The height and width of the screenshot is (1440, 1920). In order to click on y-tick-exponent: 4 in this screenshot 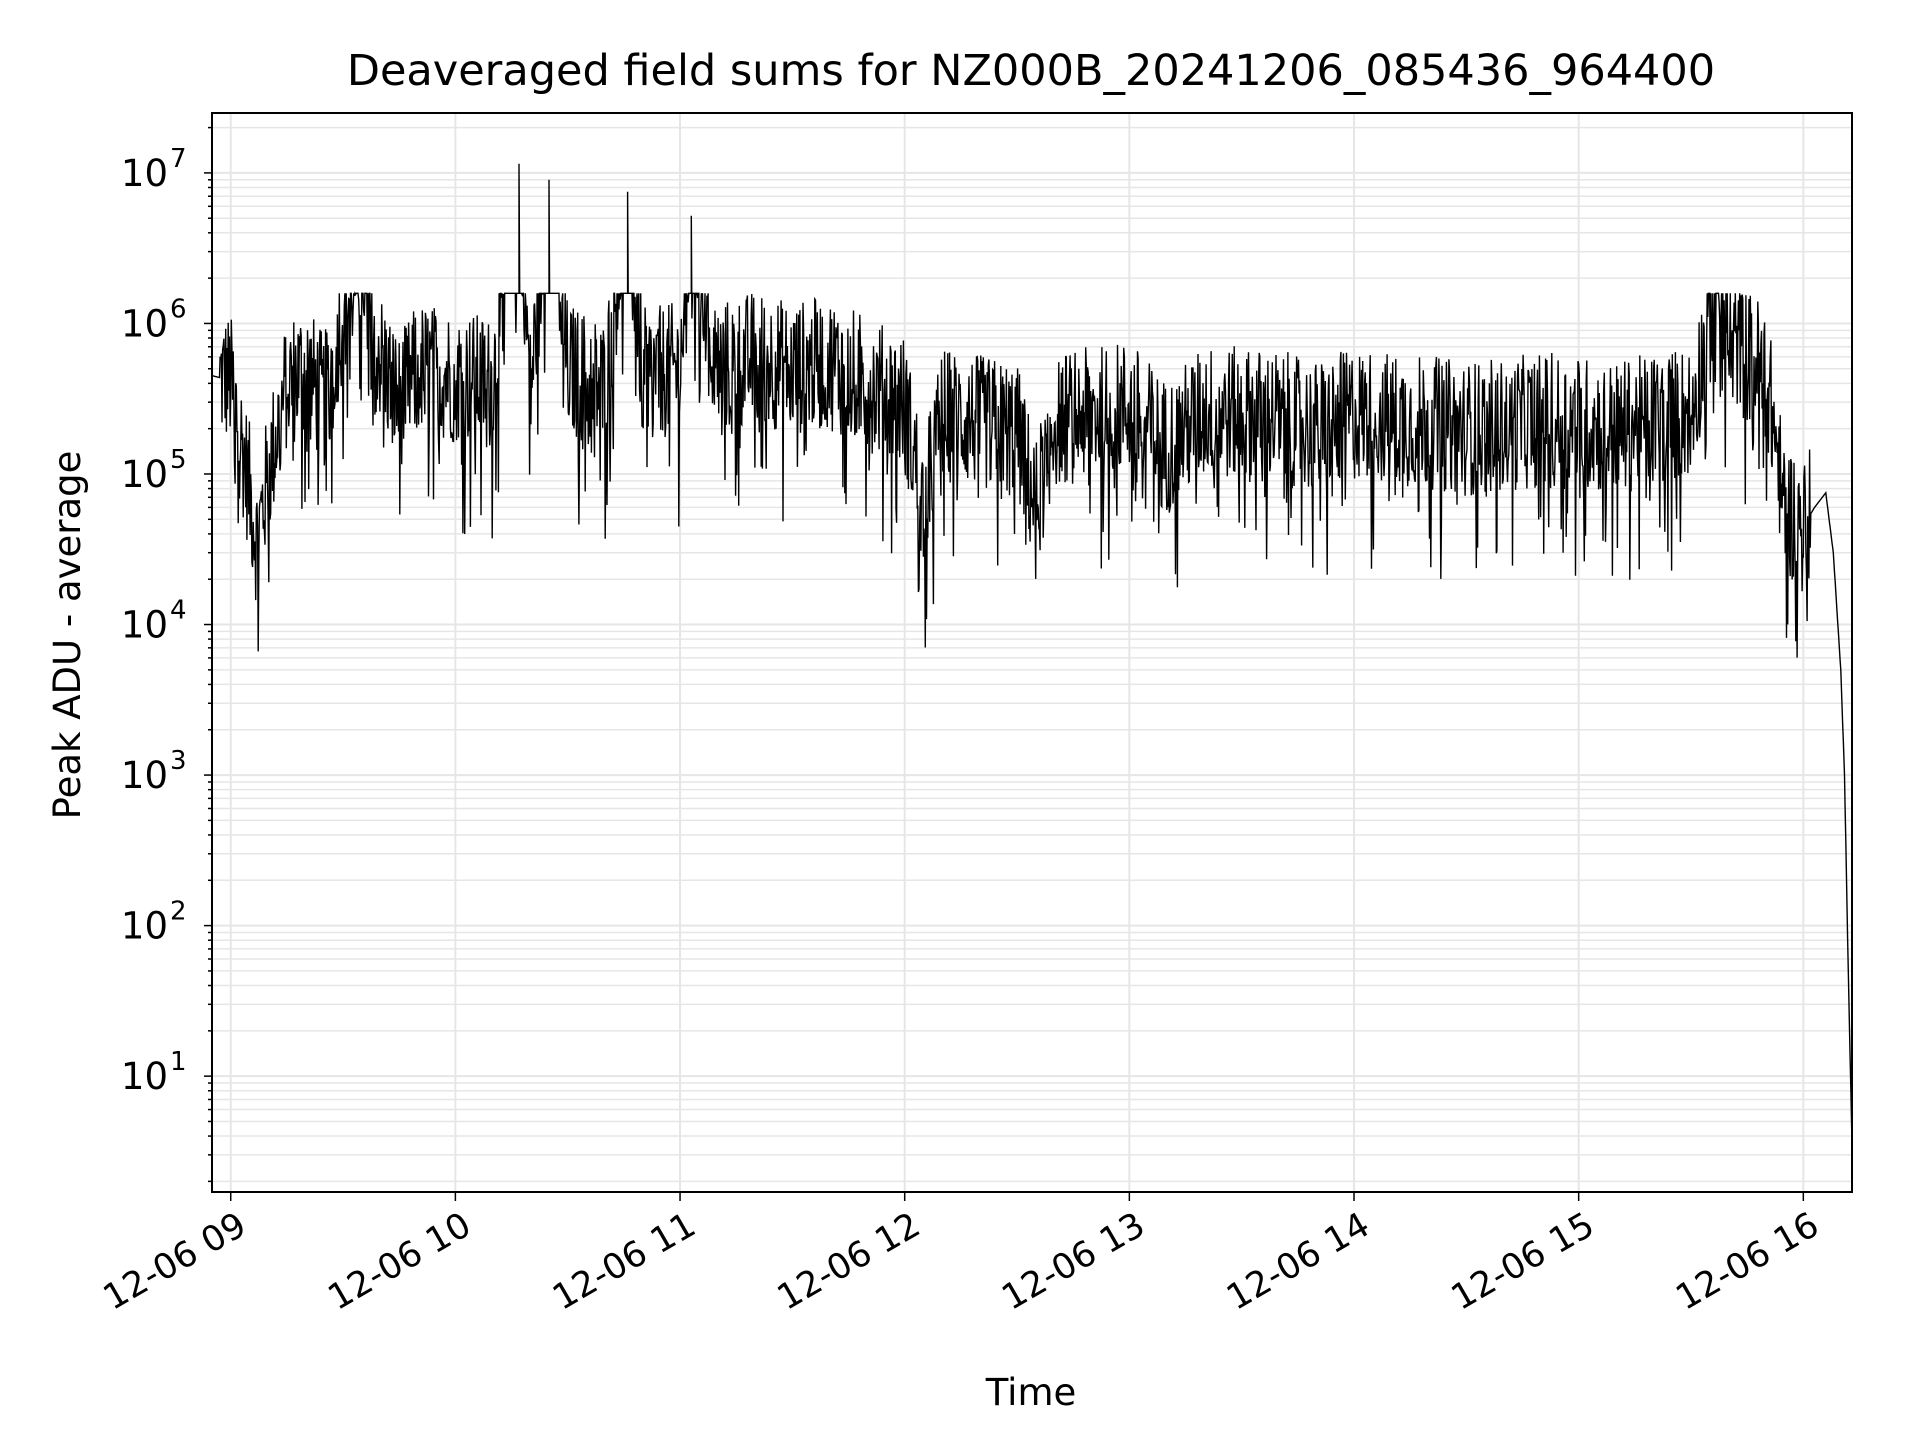, I will do `click(178, 611)`.